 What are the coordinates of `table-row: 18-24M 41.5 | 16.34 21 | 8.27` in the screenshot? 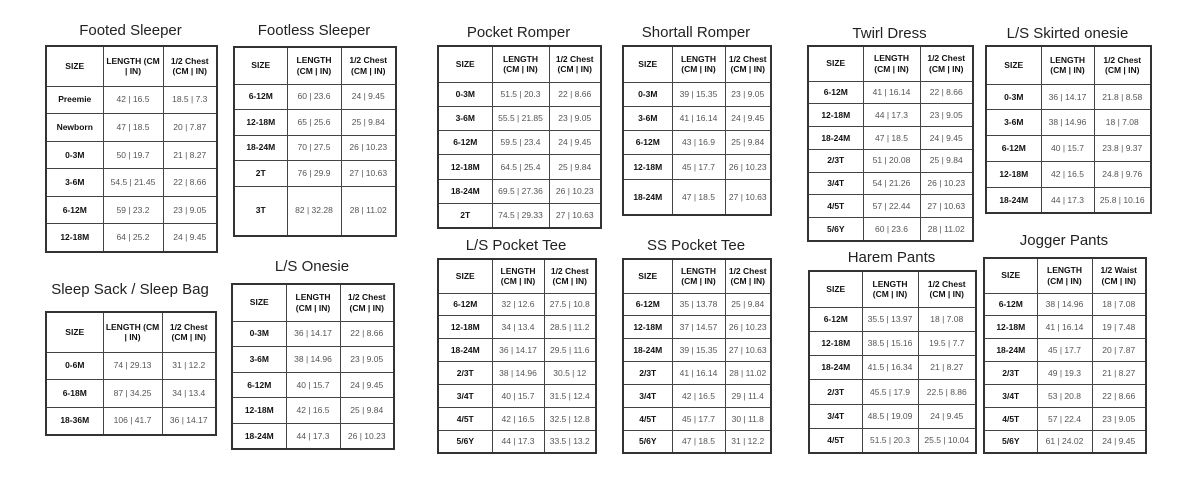 It's located at (892, 368).